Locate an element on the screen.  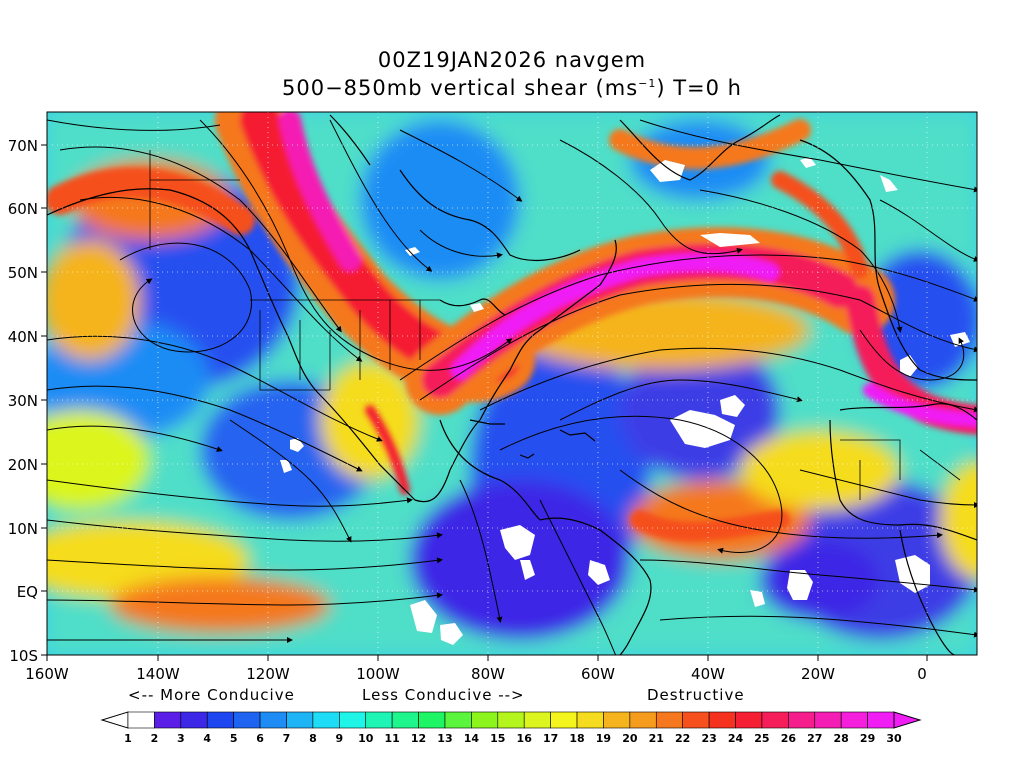
legend-tick-label: 30 is located at coordinates (894, 738).